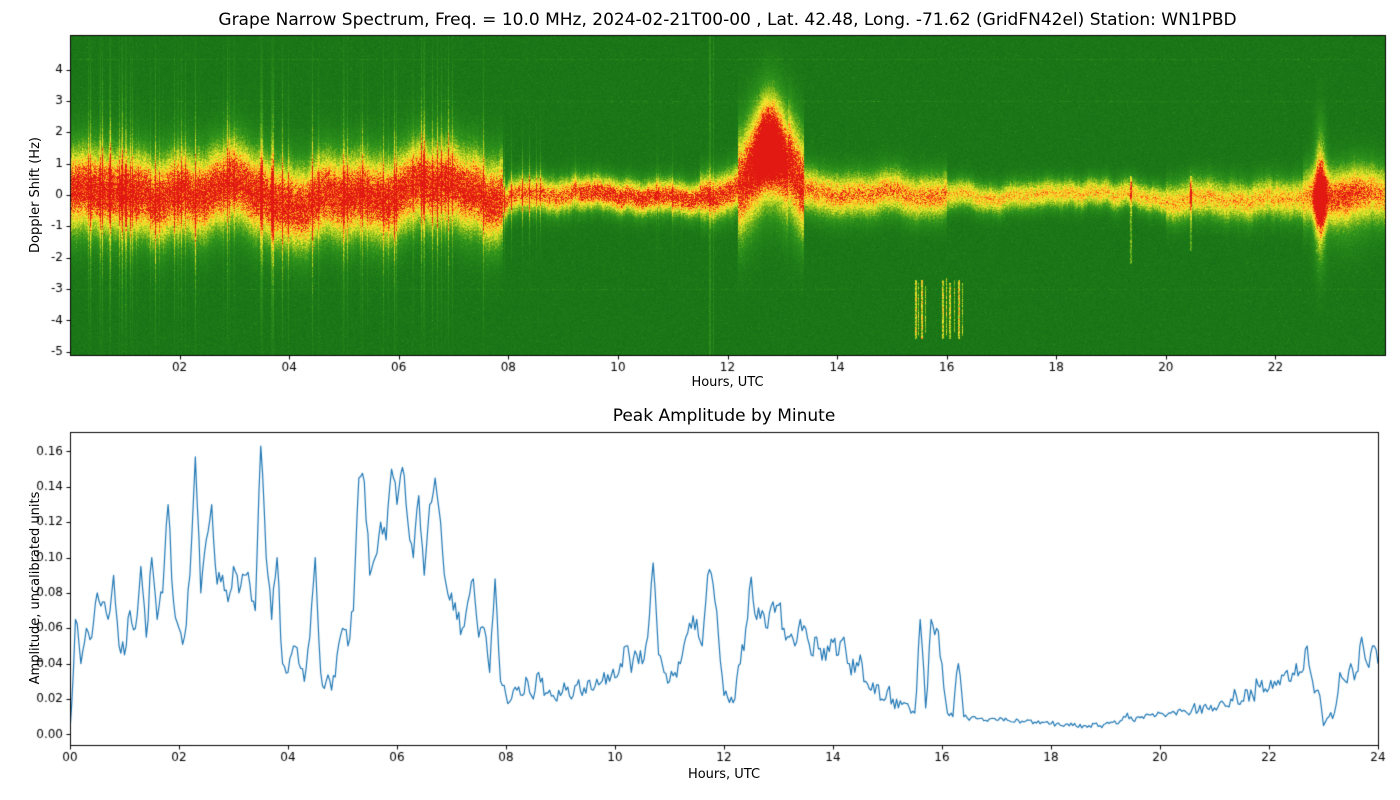  I want to click on spectrogram-xlabel: Hours, UTC, so click(727, 382).